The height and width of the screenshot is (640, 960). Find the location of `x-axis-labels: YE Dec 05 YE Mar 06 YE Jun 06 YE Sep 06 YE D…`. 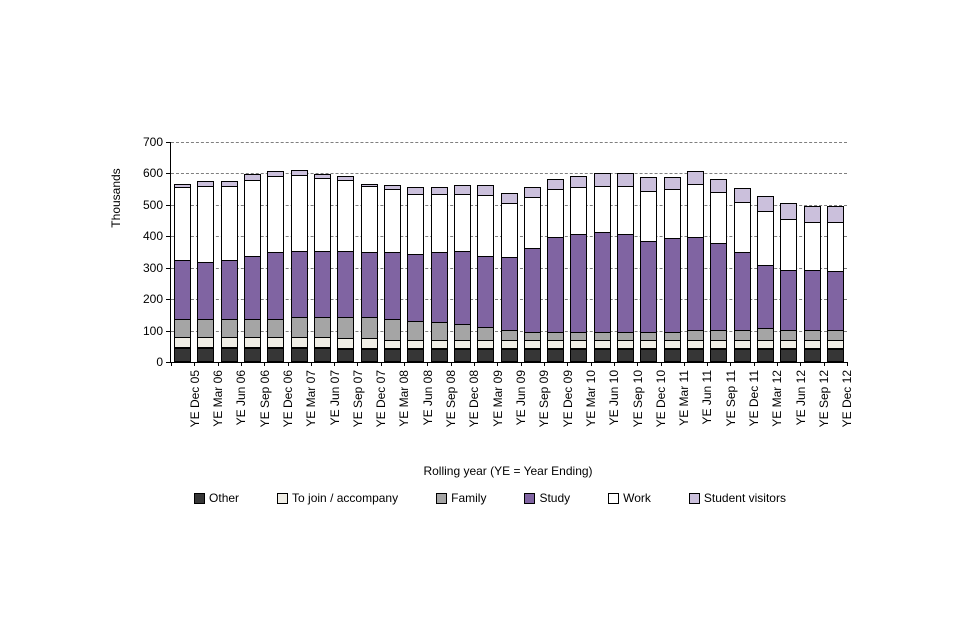

x-axis-labels: YE Dec 05 YE Mar 06 YE Jun 06 YE Sep 06 YE D… is located at coordinates (512, 406).